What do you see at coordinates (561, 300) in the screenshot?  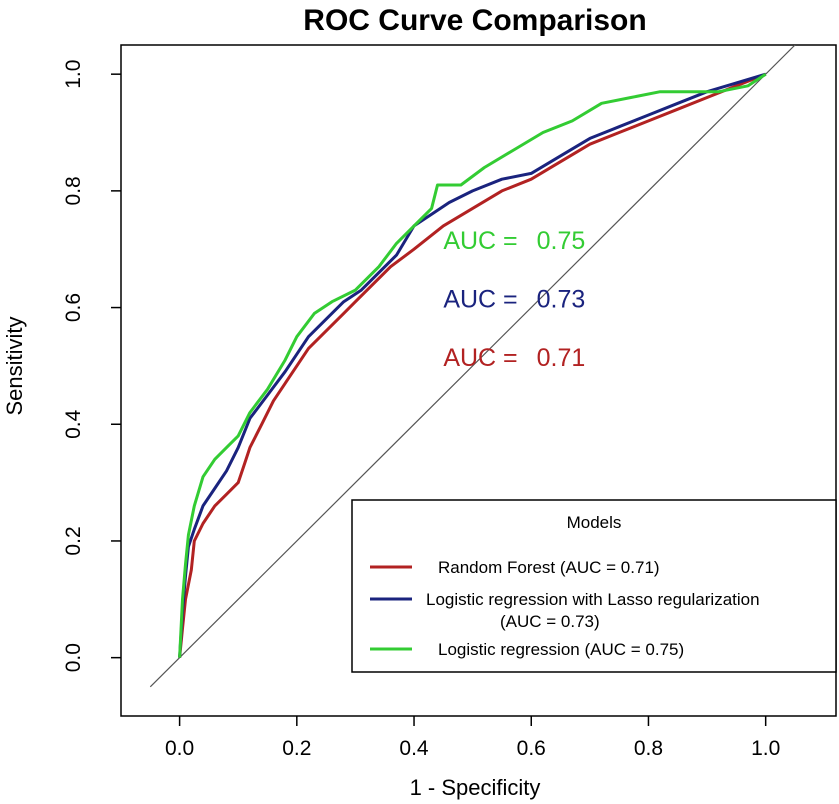 I see `auc-annotation-value: 0.73` at bounding box center [561, 300].